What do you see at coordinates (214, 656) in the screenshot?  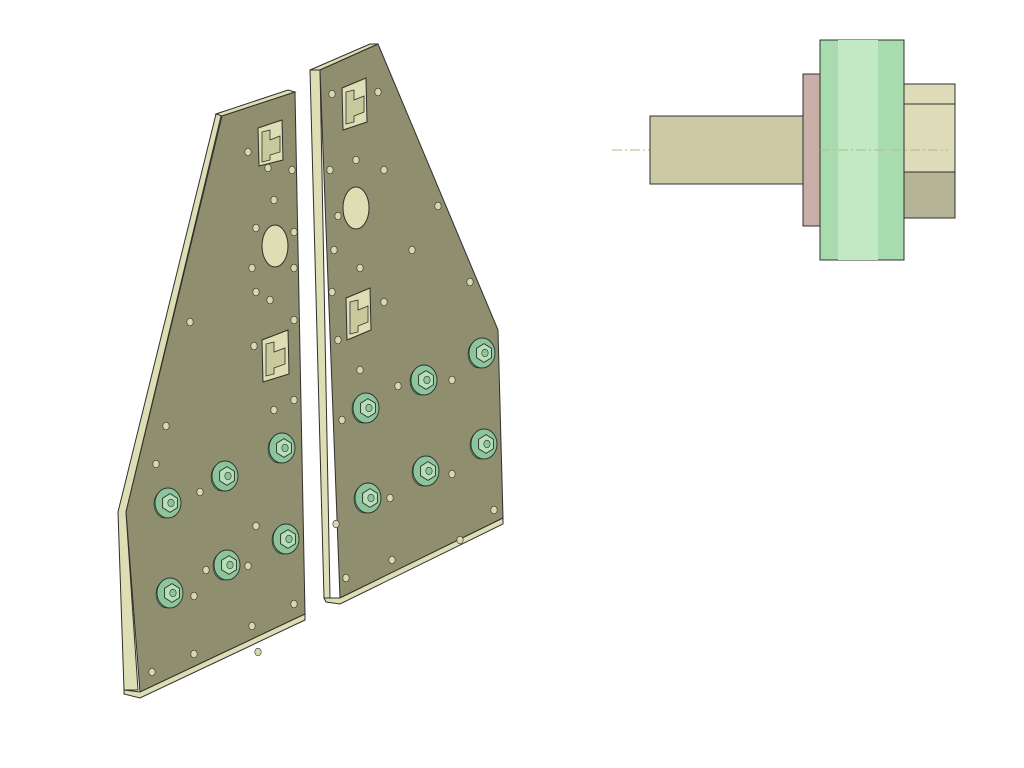 I see `left-plate-bottom-edge` at bounding box center [214, 656].